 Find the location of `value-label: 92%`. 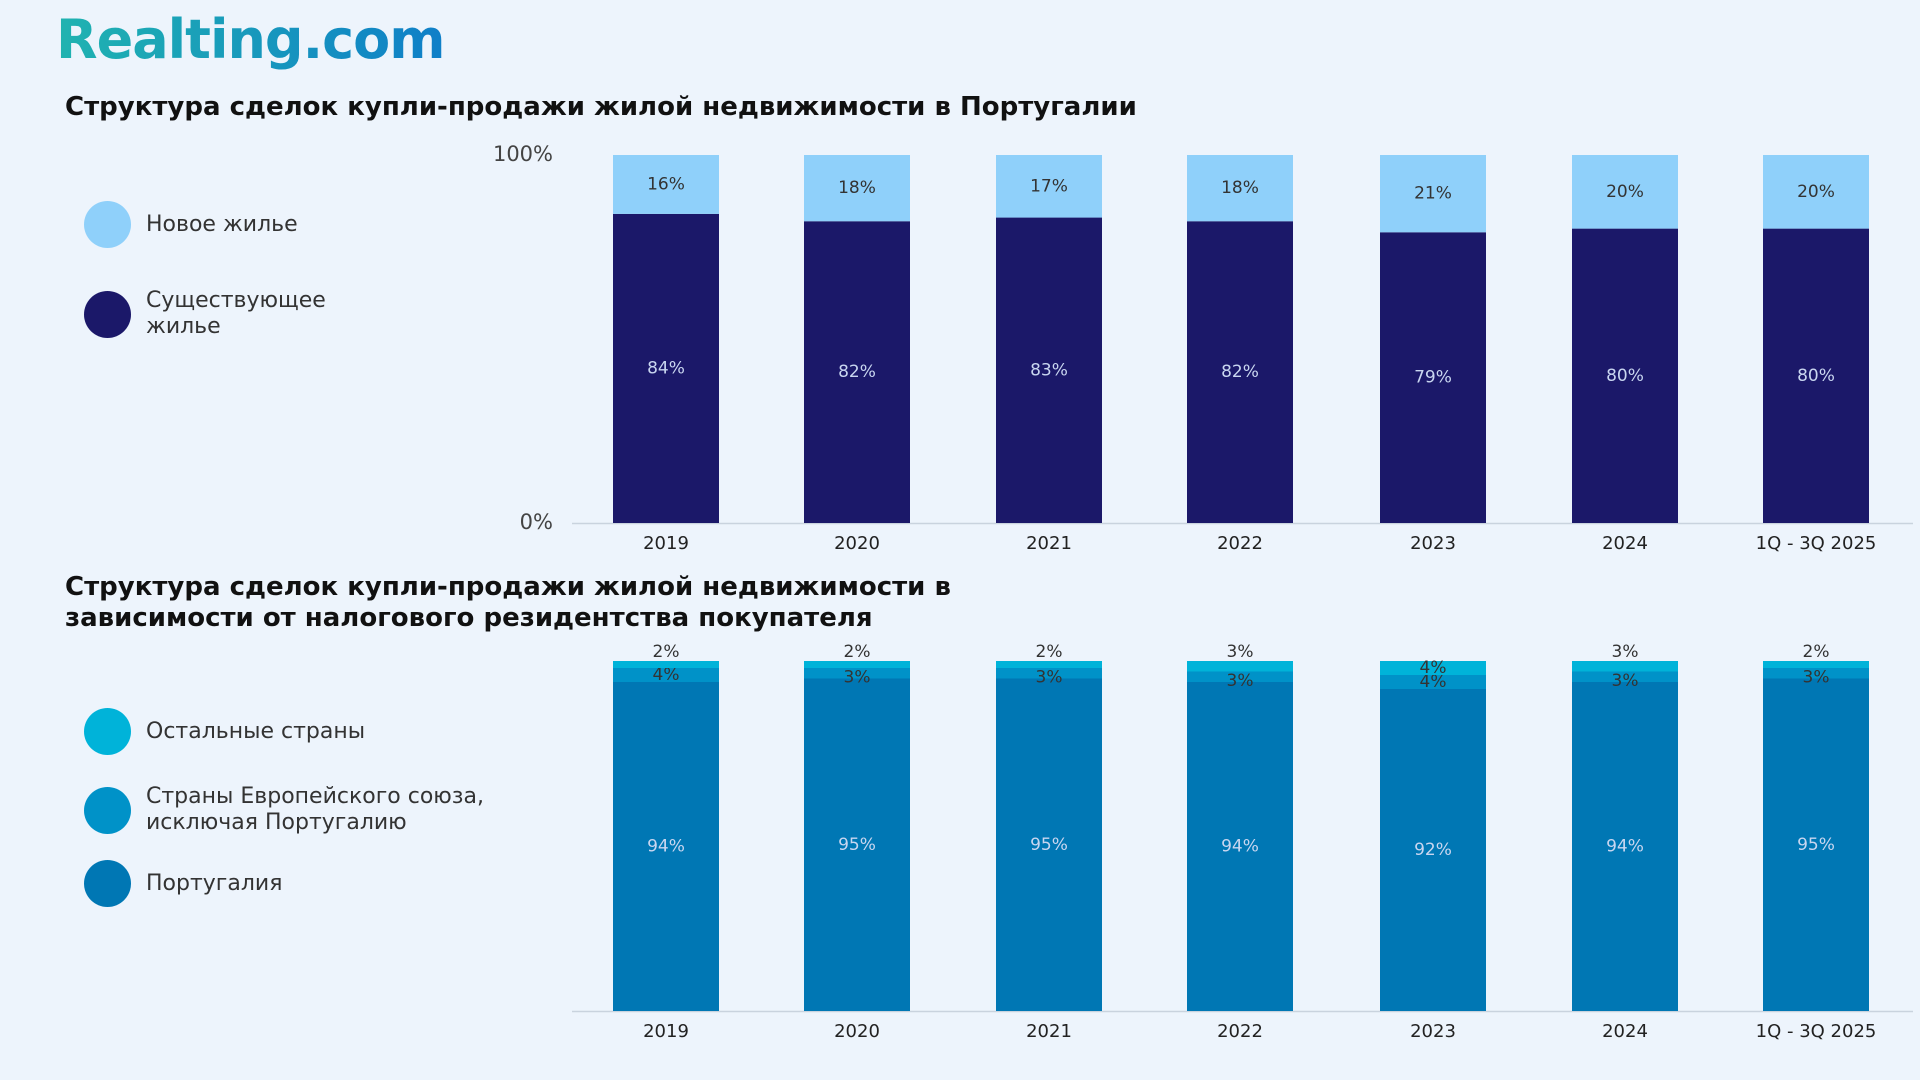

value-label: 92% is located at coordinates (1433, 850).